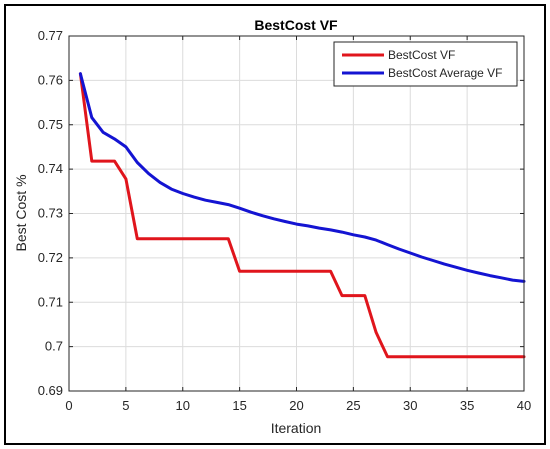  Describe the element at coordinates (50, 301) in the screenshot. I see `y-tick-label: 0.71` at that location.